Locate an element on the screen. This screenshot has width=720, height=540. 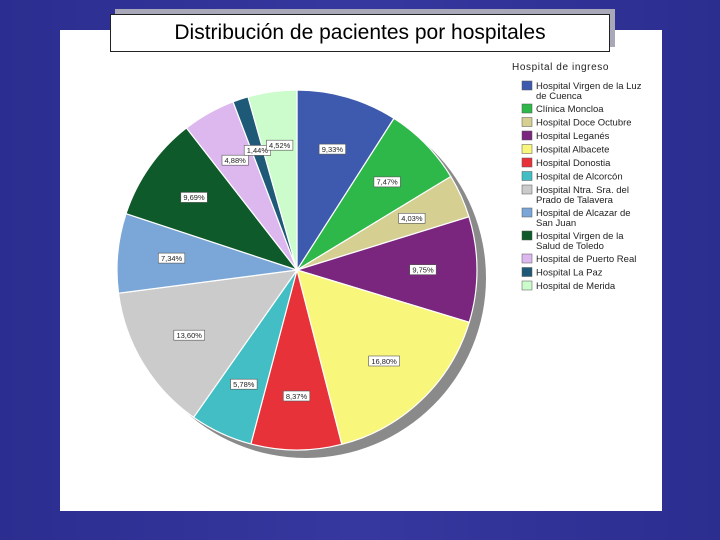
legend-item: Hospital de Alcorcón is located at coordinates (572, 177).